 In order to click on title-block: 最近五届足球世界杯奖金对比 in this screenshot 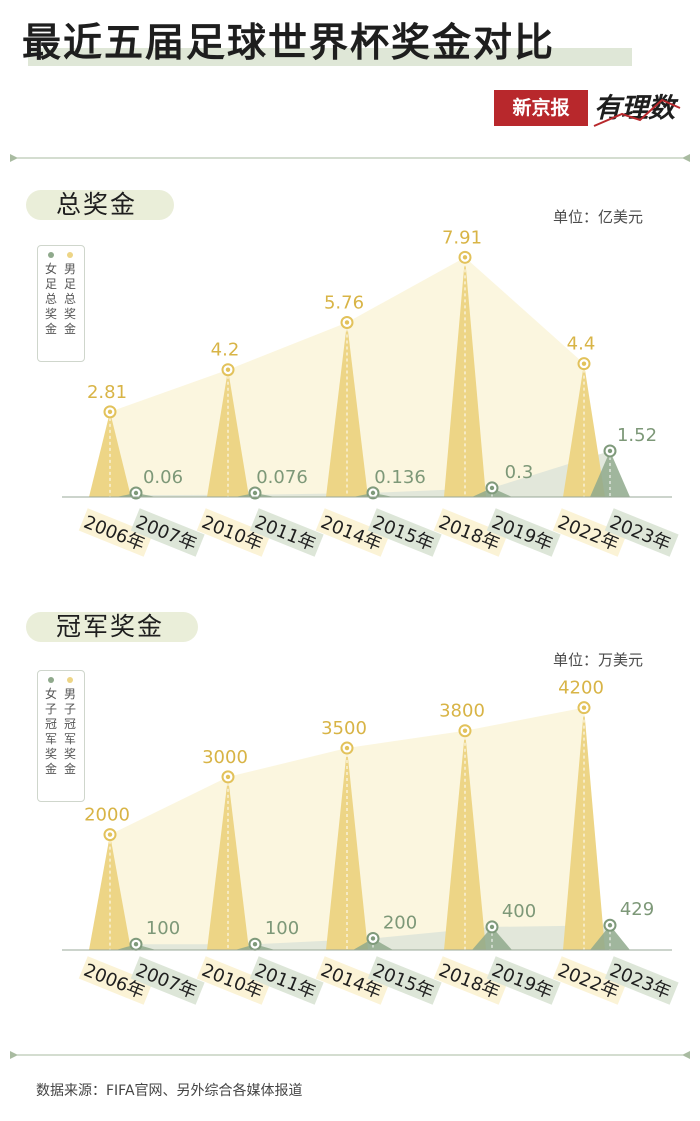, I will do `click(327, 44)`.